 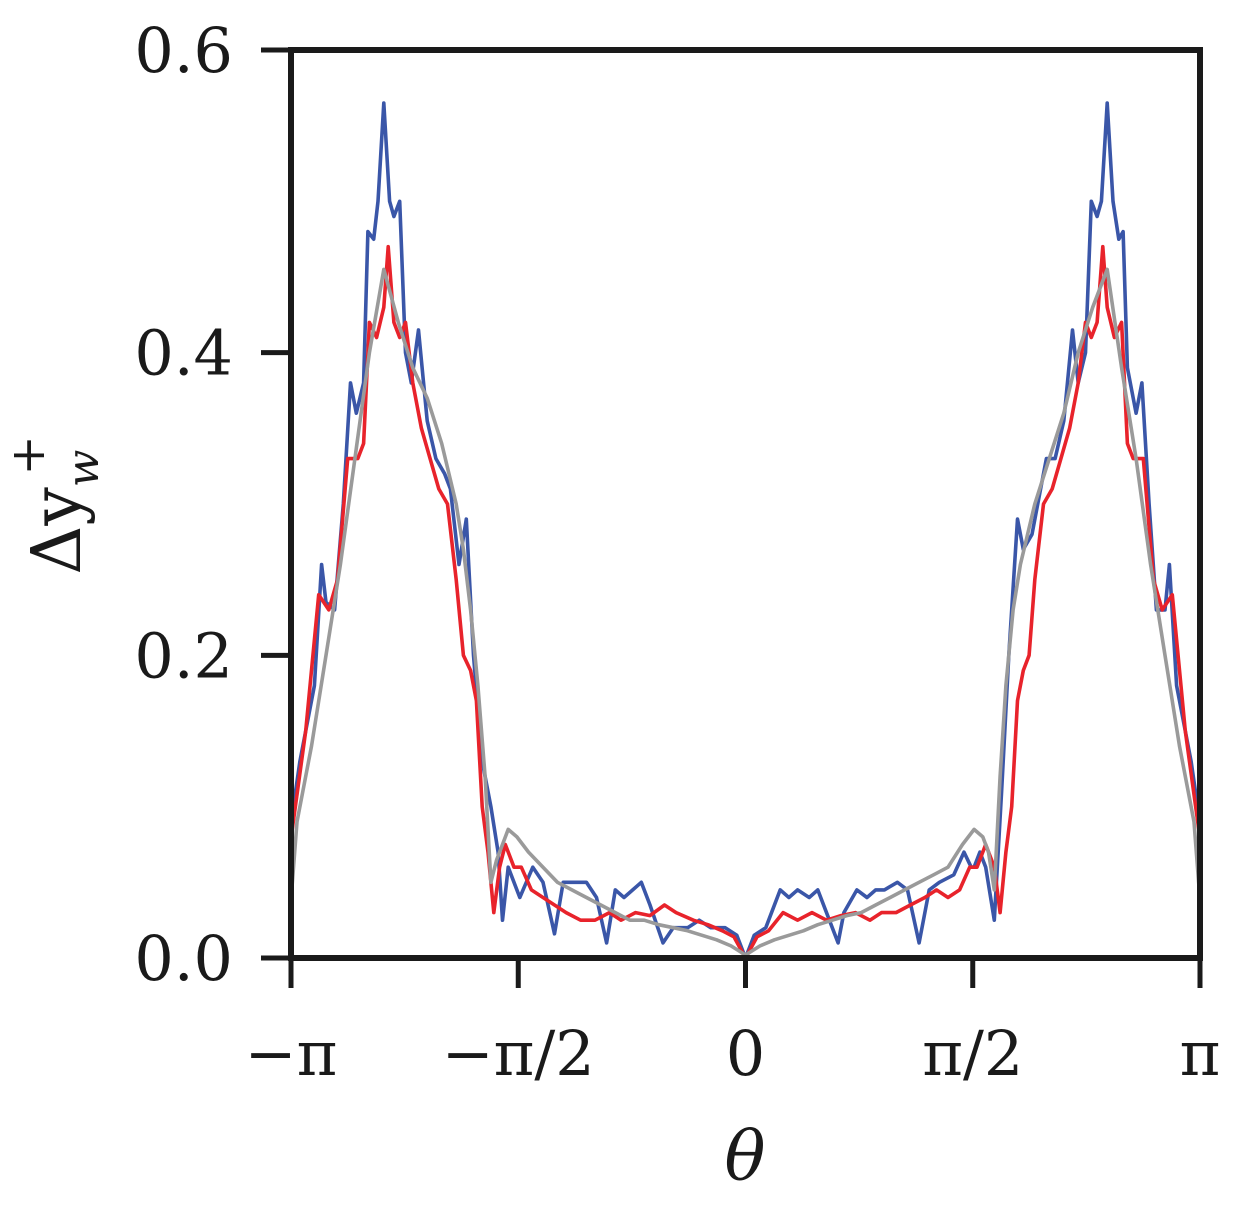 I want to click on y-tick-label-3: 0.6, so click(x=183, y=50).